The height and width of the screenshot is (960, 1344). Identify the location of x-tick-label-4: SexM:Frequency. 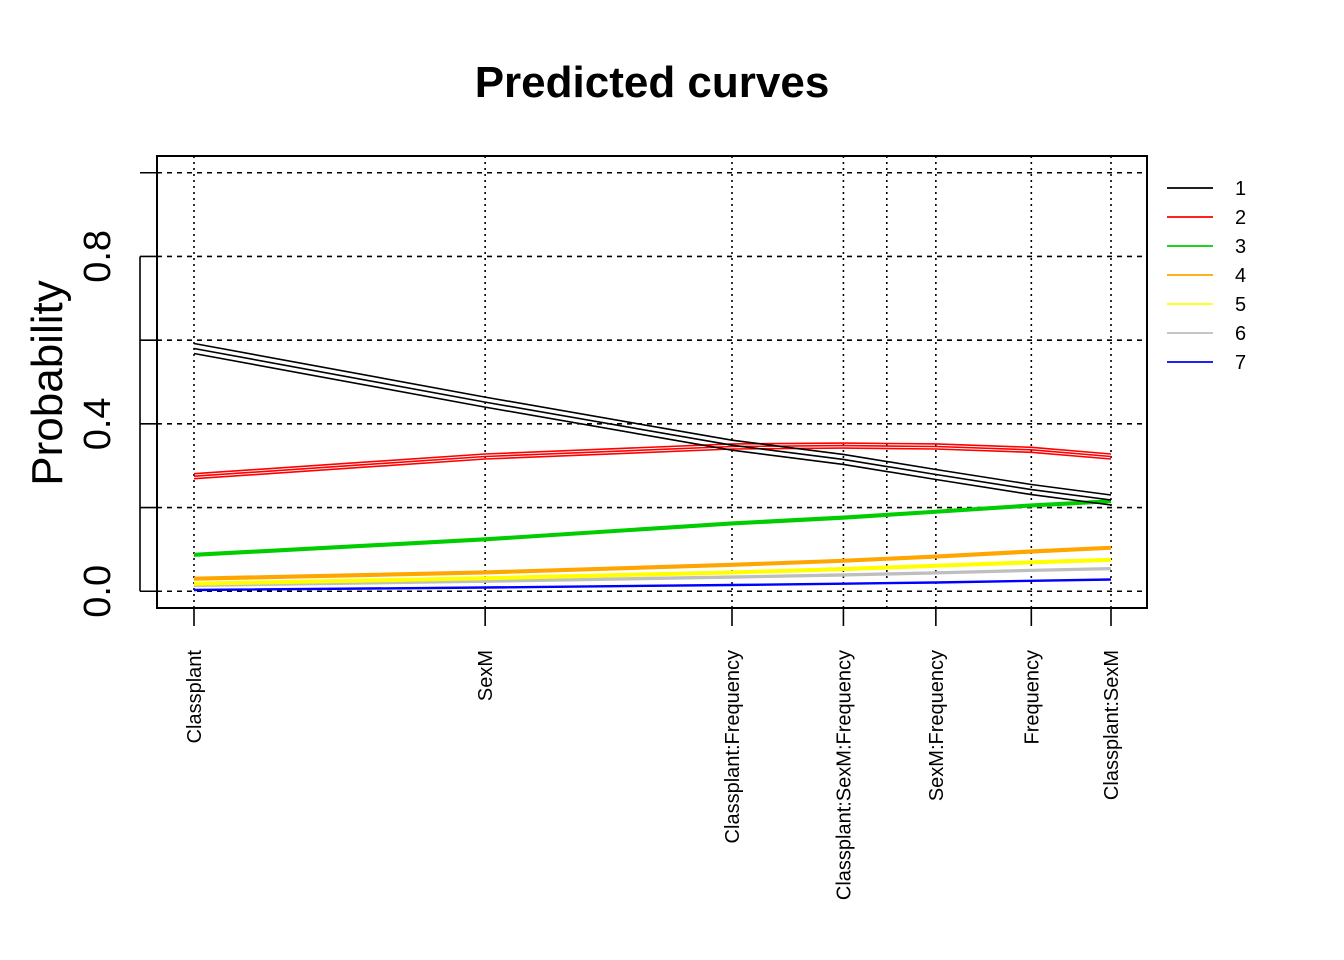
(937, 725).